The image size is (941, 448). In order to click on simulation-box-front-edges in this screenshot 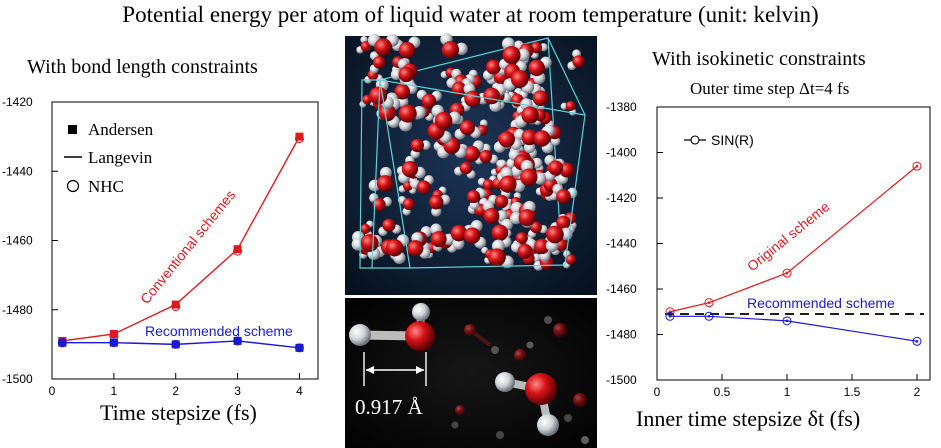, I will do `click(472, 174)`.